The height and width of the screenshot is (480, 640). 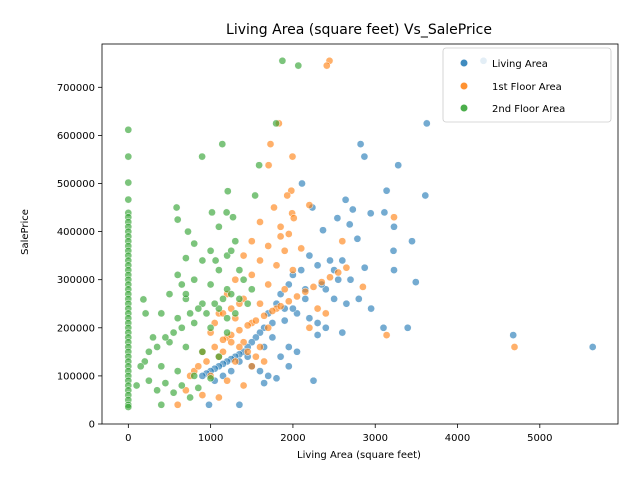 What do you see at coordinates (128, 438) in the screenshot?
I see `x-tick-label: 0` at bounding box center [128, 438].